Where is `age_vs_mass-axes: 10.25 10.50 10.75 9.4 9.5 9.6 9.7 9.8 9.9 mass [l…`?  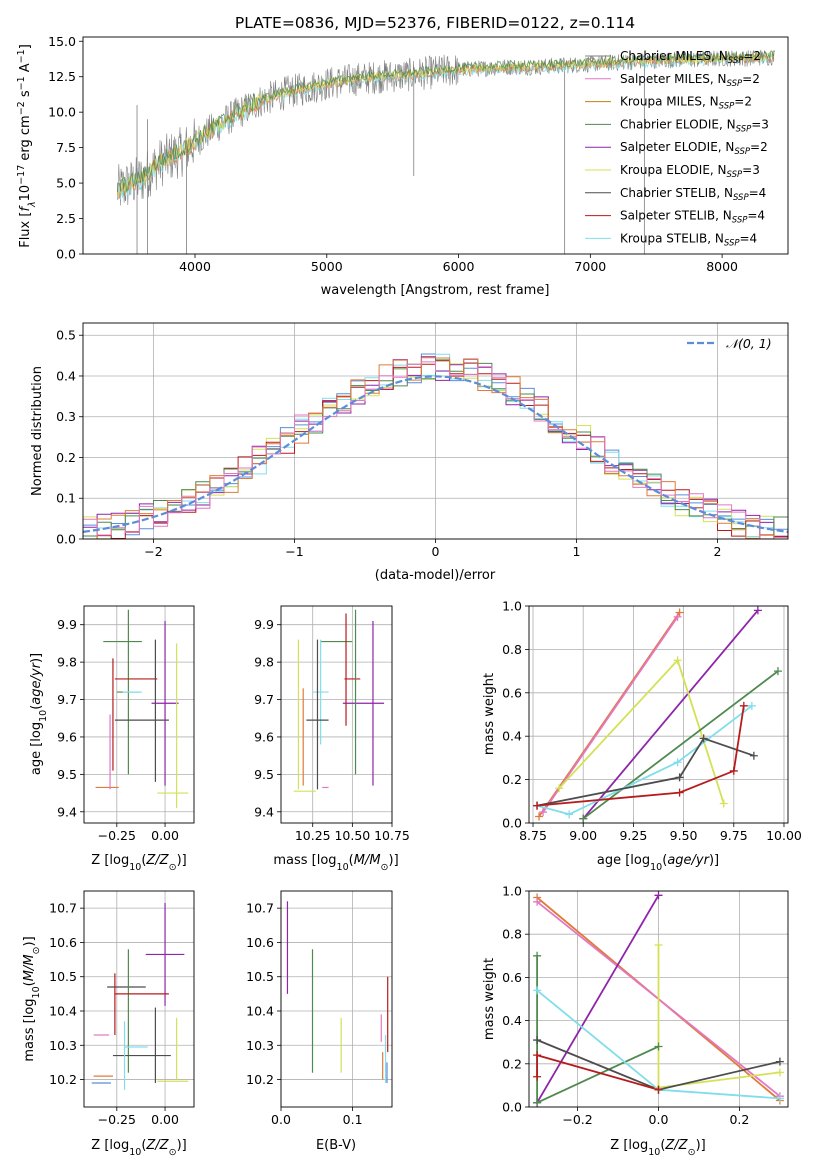 age_vs_mass-axes: 10.25 10.50 10.75 9.4 9.5 9.6 9.7 9.8 9.9 mass [l… is located at coordinates (332, 739).